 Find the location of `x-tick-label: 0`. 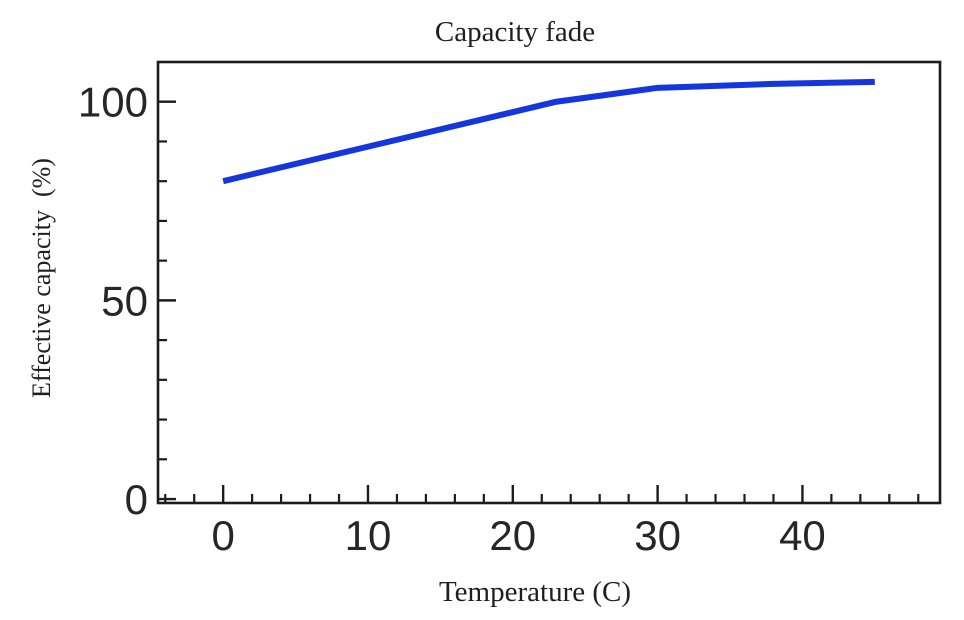

x-tick-label: 0 is located at coordinates (222, 535).